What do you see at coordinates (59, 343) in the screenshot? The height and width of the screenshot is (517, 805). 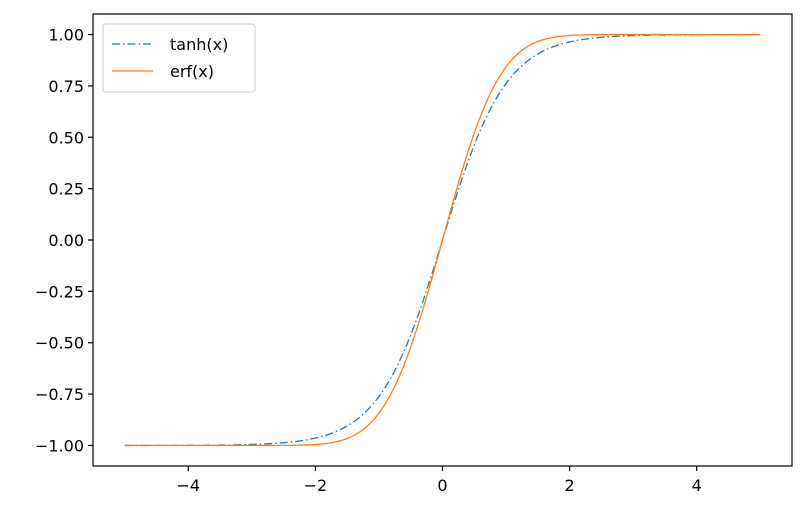 I see `y-tick-label: −0.50` at bounding box center [59, 343].